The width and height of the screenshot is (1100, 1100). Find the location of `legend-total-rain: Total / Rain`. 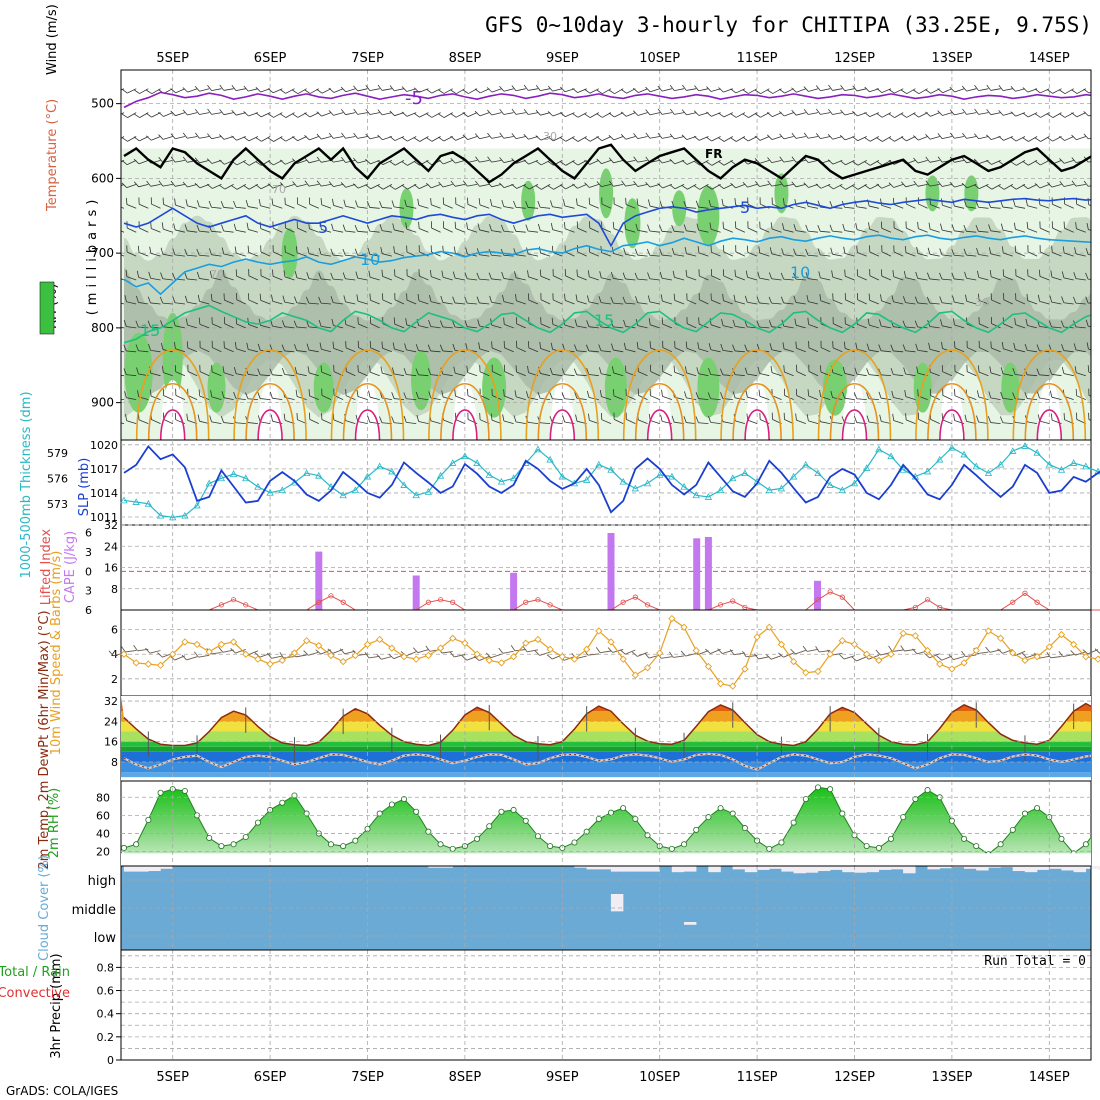

legend-total-rain: Total / Rain is located at coordinates (35, 972).